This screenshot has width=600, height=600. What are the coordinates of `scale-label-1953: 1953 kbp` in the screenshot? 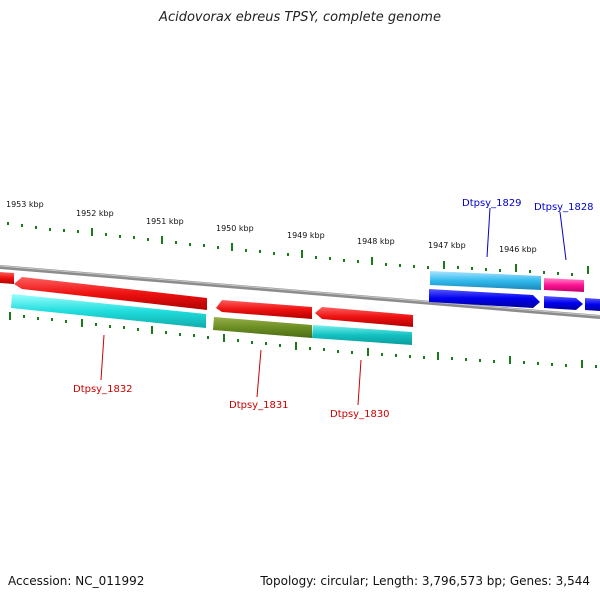 It's located at (25, 204).